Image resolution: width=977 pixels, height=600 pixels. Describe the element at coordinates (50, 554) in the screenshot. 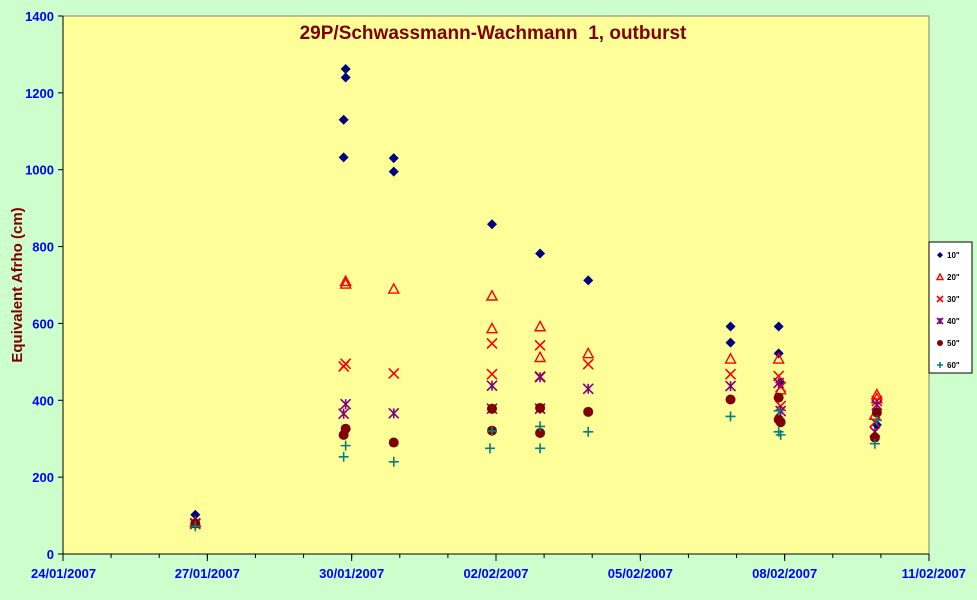

I see `y-tick-label: 0` at that location.